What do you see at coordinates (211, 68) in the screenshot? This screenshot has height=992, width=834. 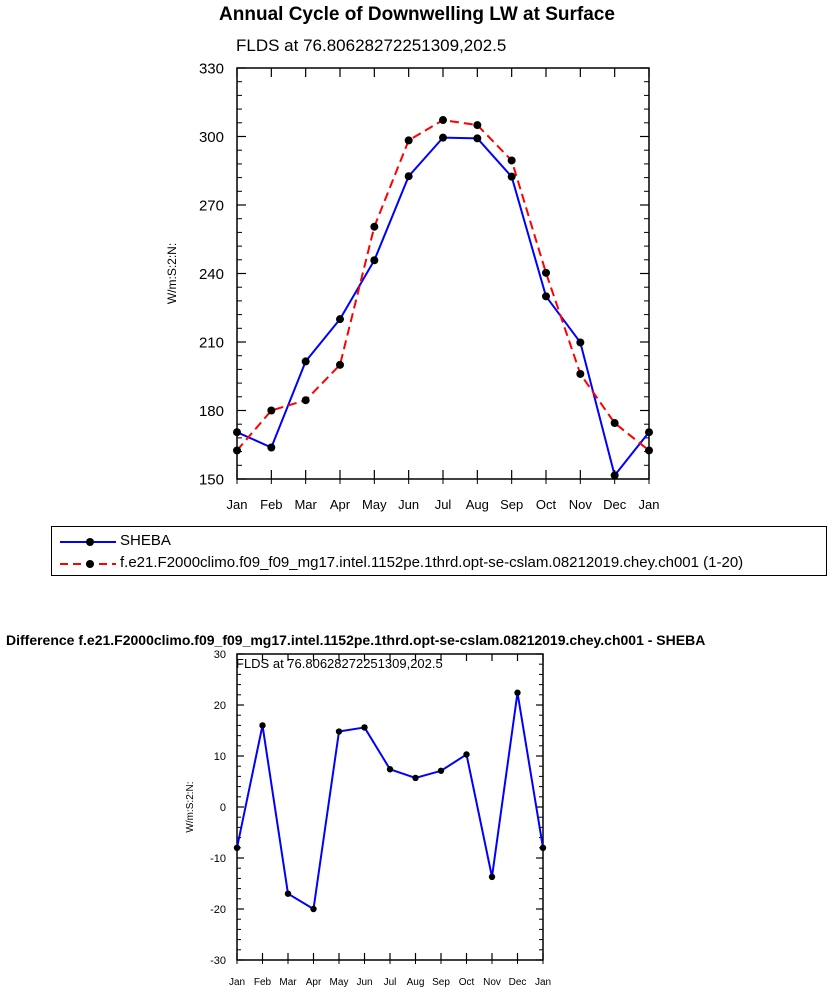 I see `y-tick-label: 330` at bounding box center [211, 68].